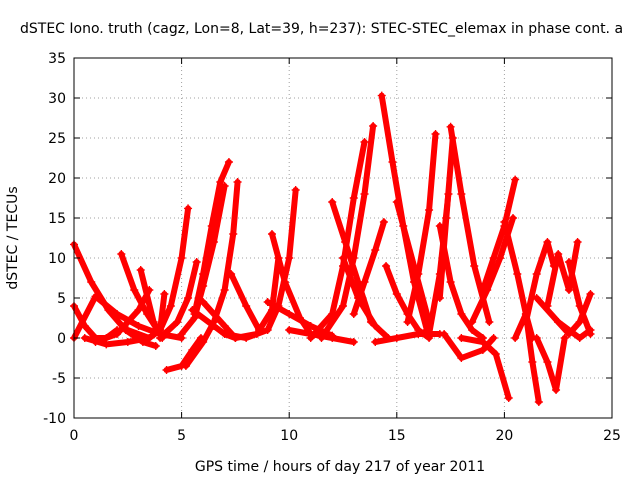 The width and height of the screenshot is (640, 480). I want to click on y-tick-label: 20, so click(57, 179).